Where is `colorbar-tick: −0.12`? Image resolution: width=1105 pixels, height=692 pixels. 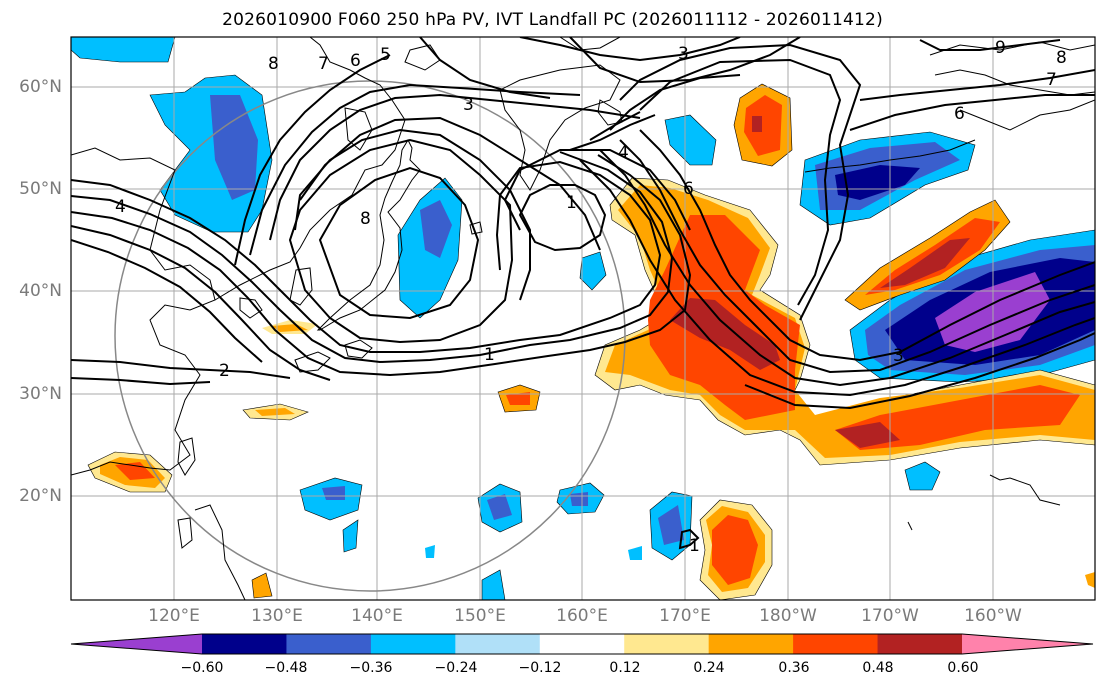 colorbar-tick: −0.12 is located at coordinates (540, 668).